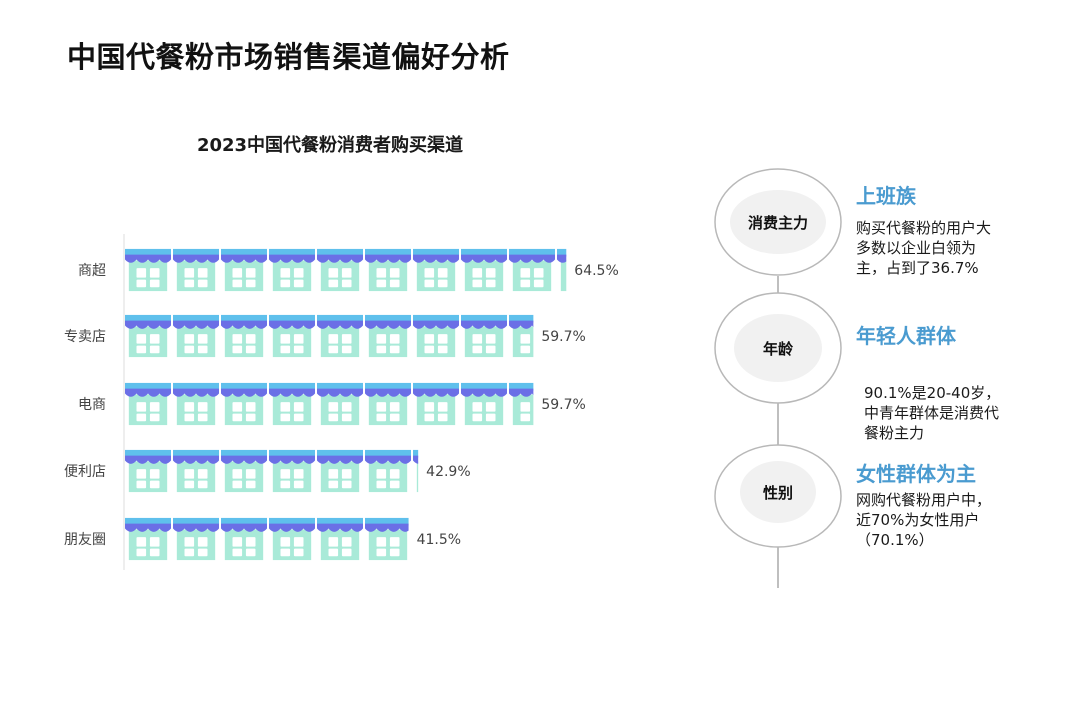 The height and width of the screenshot is (702, 1080). Describe the element at coordinates (924, 500) in the screenshot. I see `insight-line: 网购代餐粉用户中，` at that location.